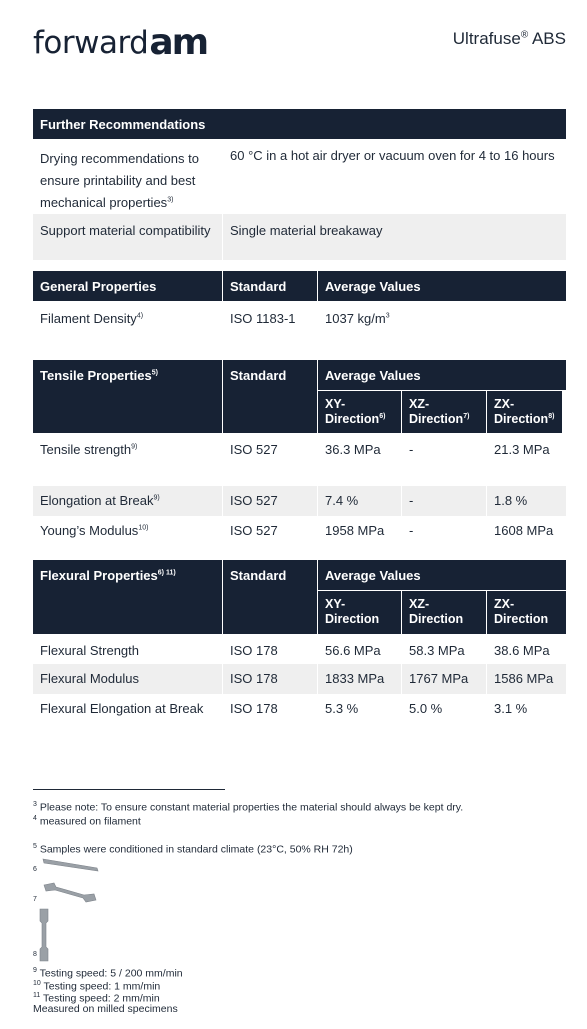 The width and height of the screenshot is (587, 1029). I want to click on footnote-9-text: Testing speed: 5 / 200 mm/min, so click(109, 973).